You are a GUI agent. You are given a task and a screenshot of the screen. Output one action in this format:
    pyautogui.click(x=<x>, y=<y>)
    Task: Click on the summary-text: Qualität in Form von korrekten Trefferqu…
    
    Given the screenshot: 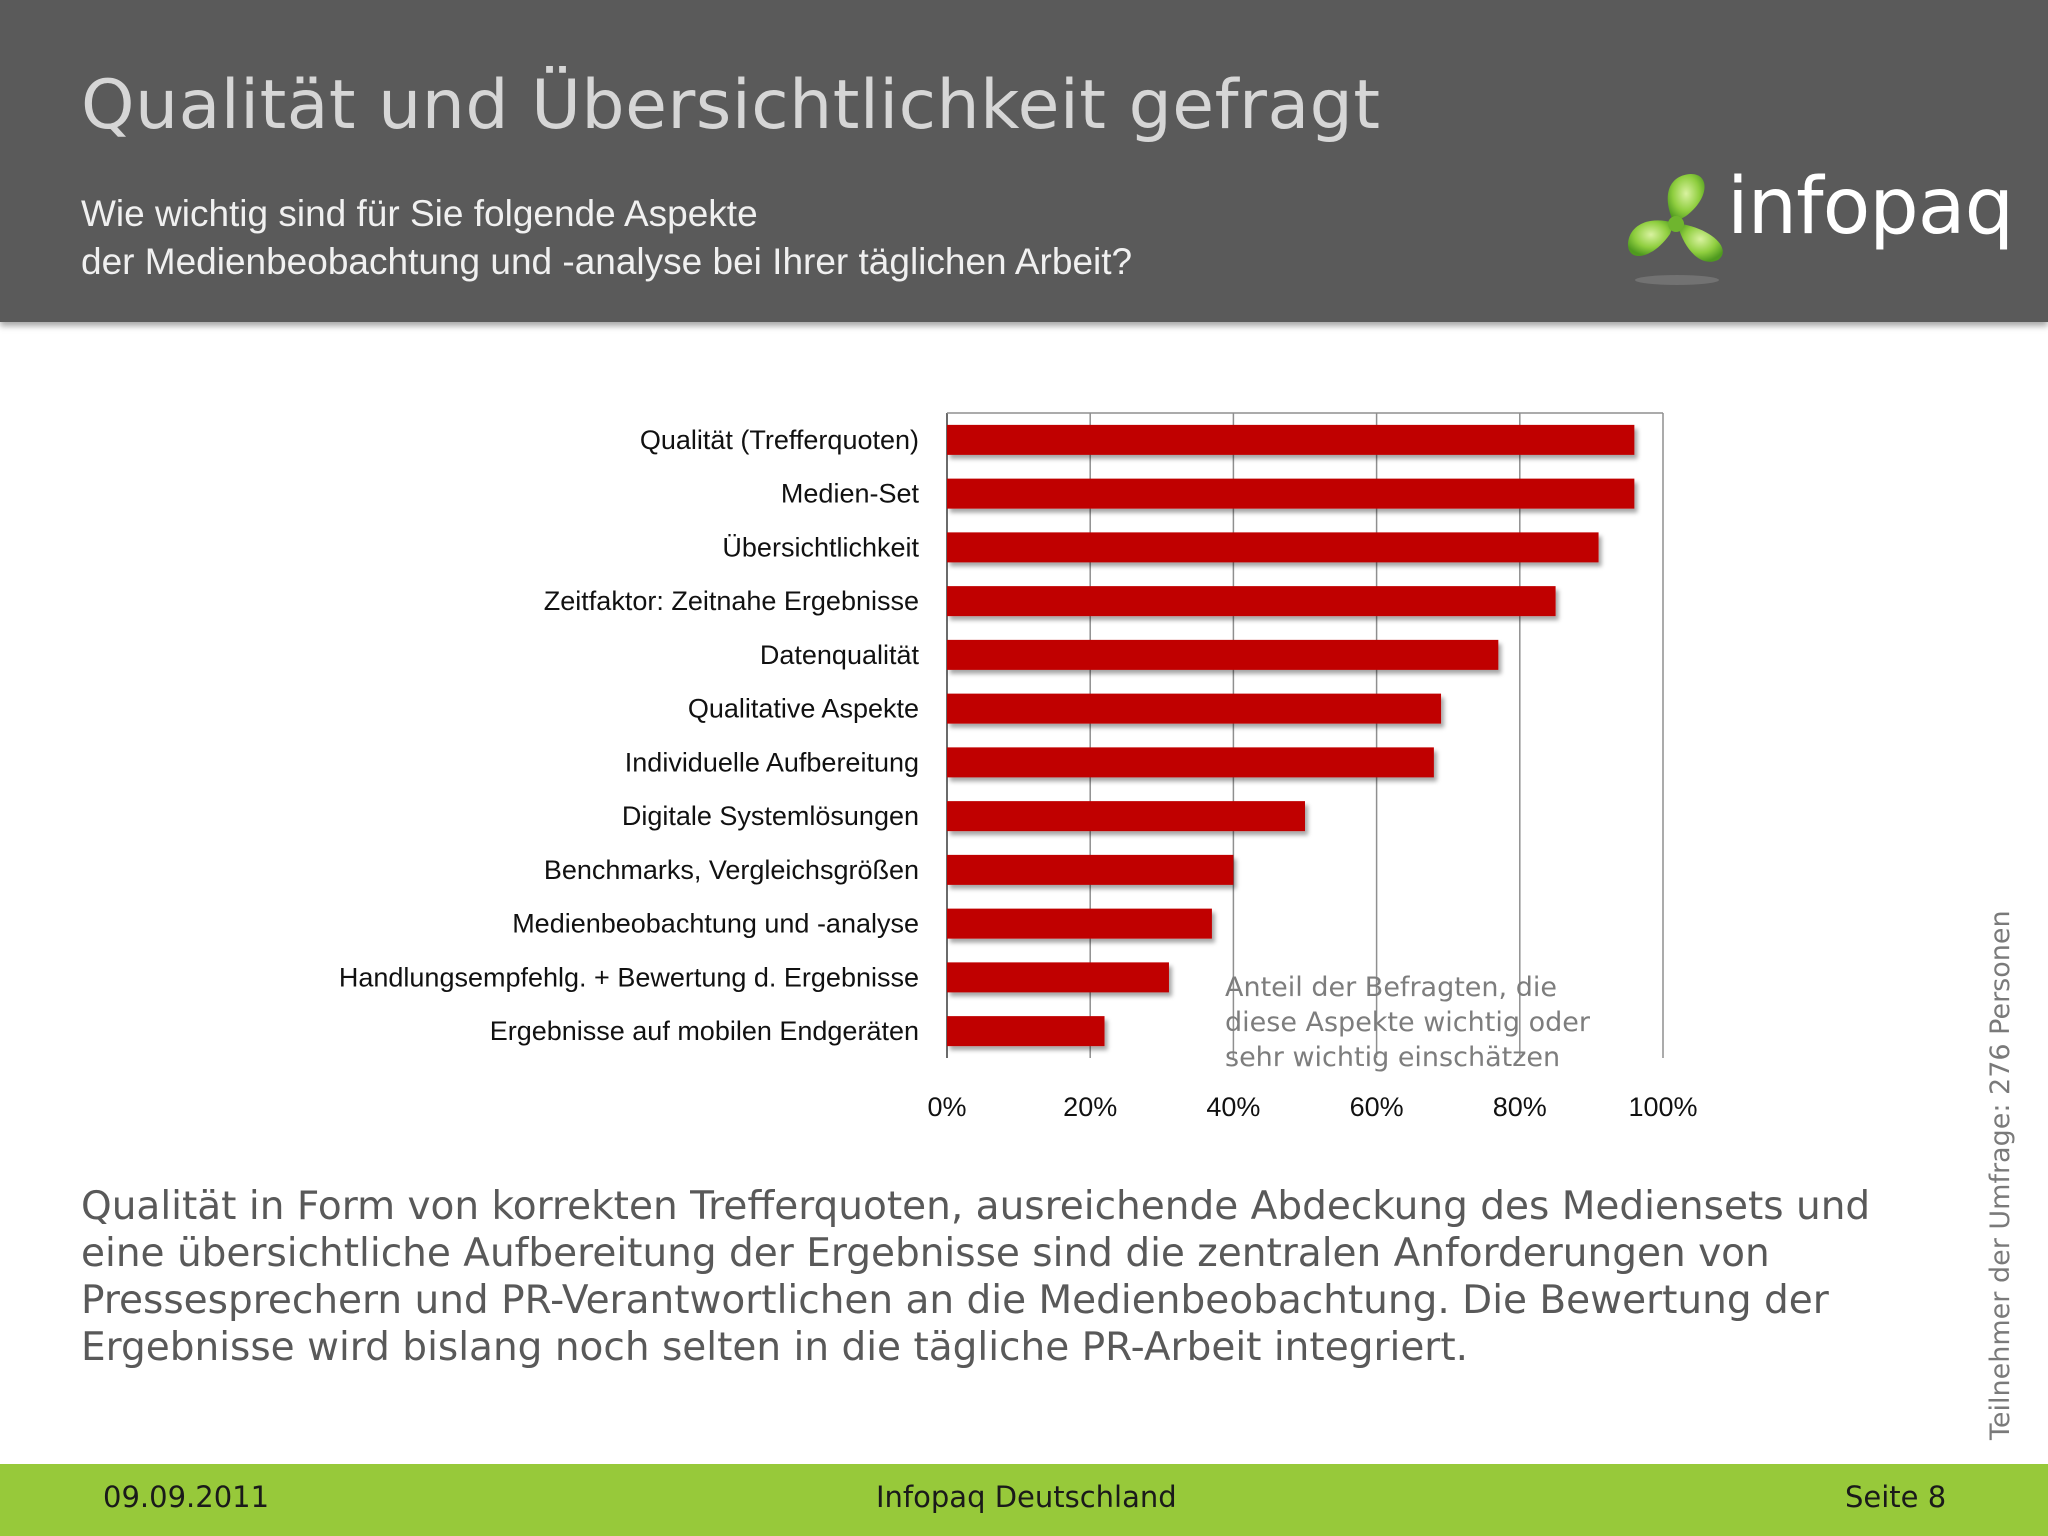 What is the action you would take?
    pyautogui.click(x=1011, y=1277)
    